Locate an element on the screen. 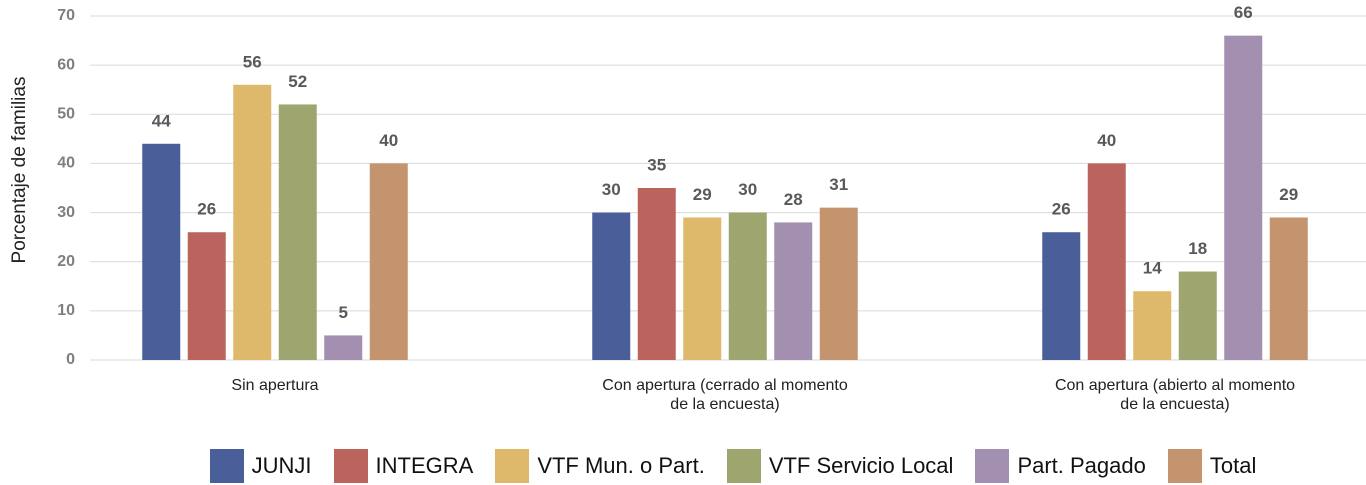 The image size is (1366, 485). legend-item: INTEGRA is located at coordinates (403, 466).